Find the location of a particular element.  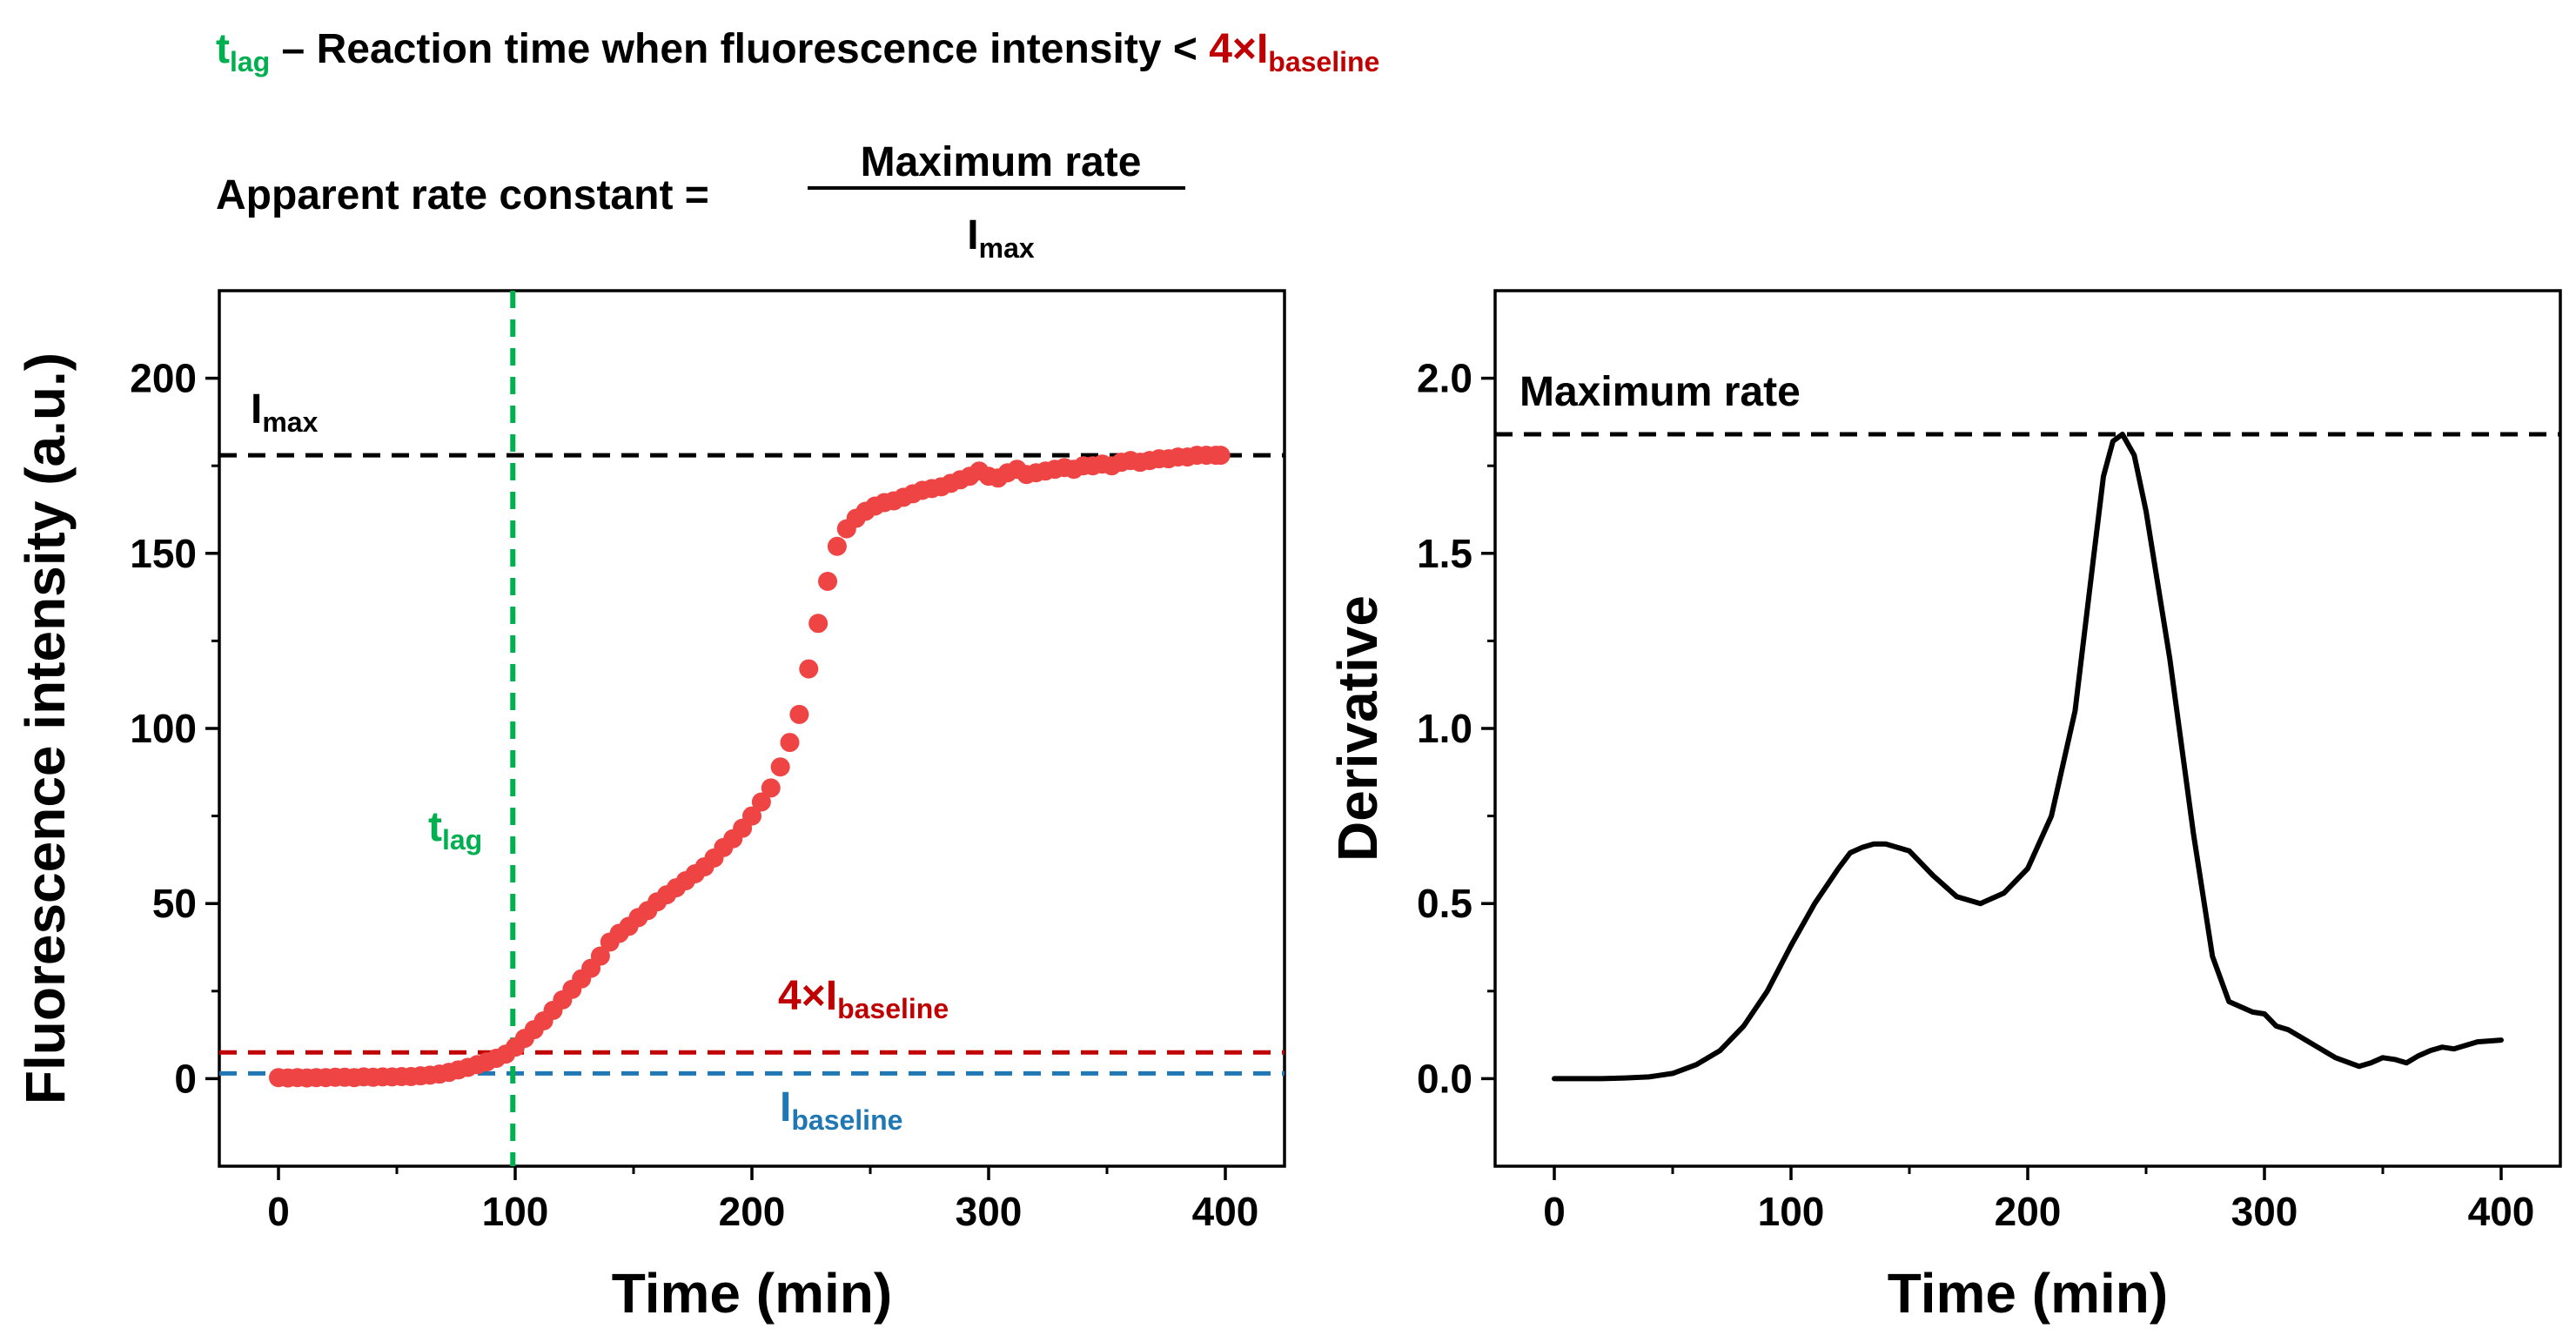

tlag-subscript: lag is located at coordinates (250, 61).